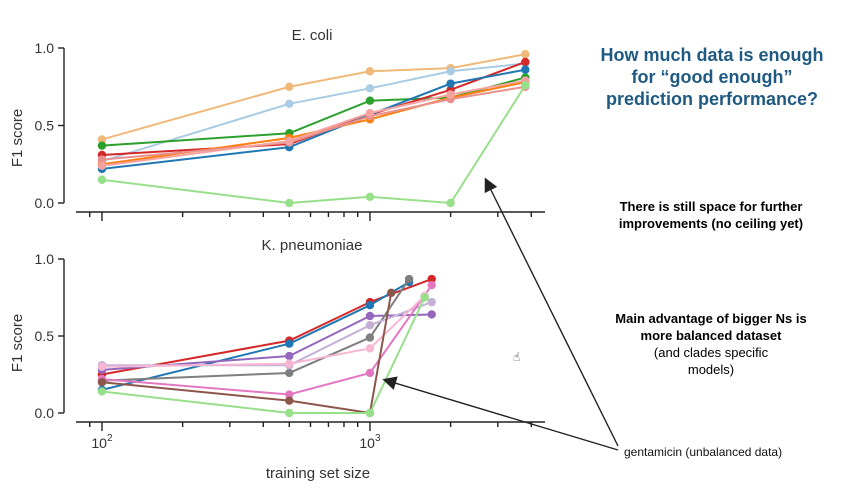 The image size is (846, 488). Describe the element at coordinates (17, 343) in the screenshot. I see `kpneumoniae-y-axis-label: F1 score` at that location.